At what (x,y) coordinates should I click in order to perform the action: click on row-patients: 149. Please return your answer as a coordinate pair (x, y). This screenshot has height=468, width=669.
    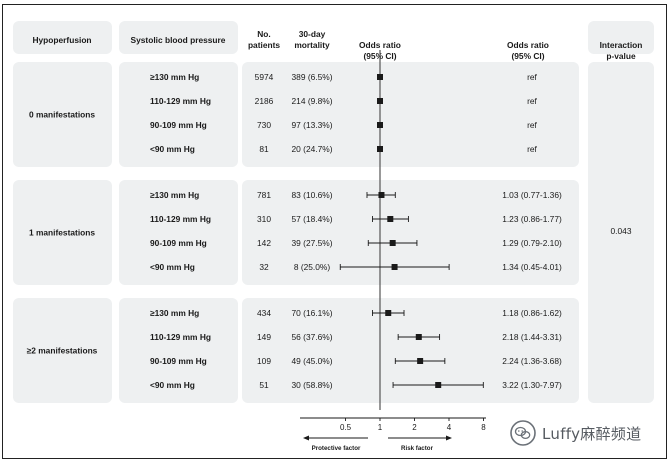
    Looking at the image, I should click on (264, 337).